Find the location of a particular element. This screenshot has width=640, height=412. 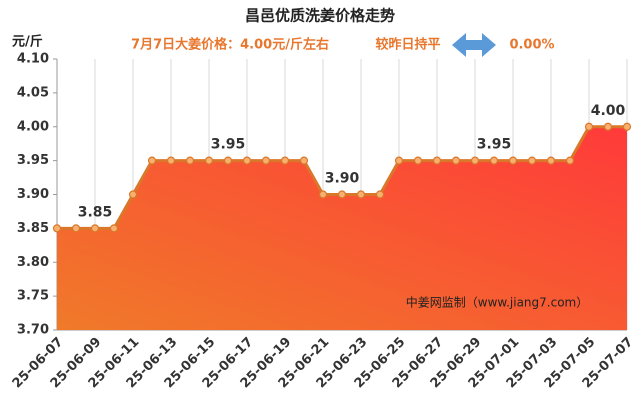

y-axis-label: 元/斤 is located at coordinates (27, 42).